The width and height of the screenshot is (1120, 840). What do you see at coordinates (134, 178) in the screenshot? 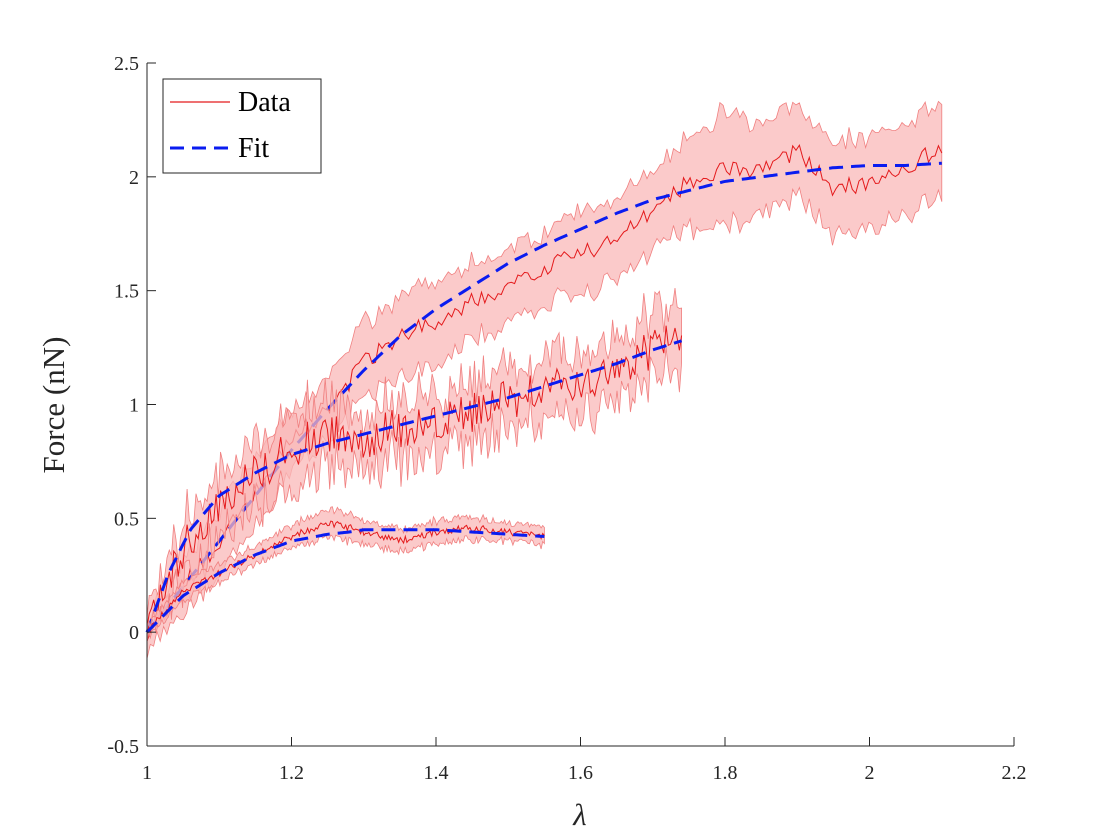
I see `y-tick-label: 2` at bounding box center [134, 178].